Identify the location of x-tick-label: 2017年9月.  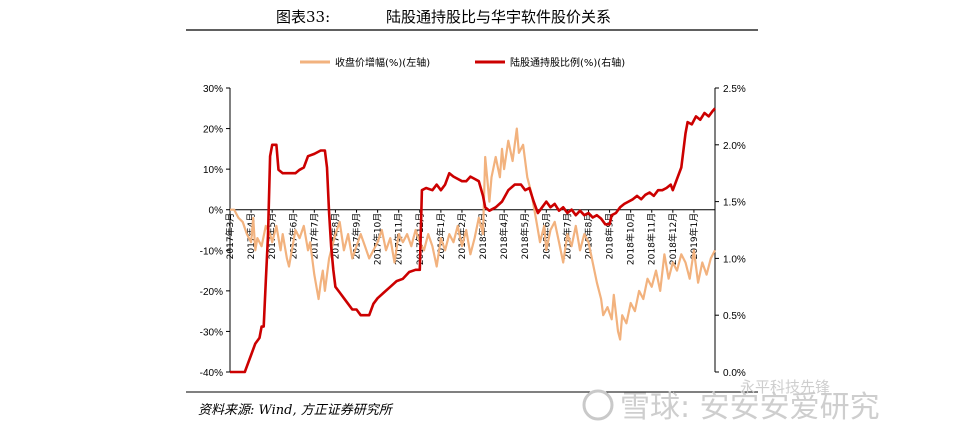
(357, 236).